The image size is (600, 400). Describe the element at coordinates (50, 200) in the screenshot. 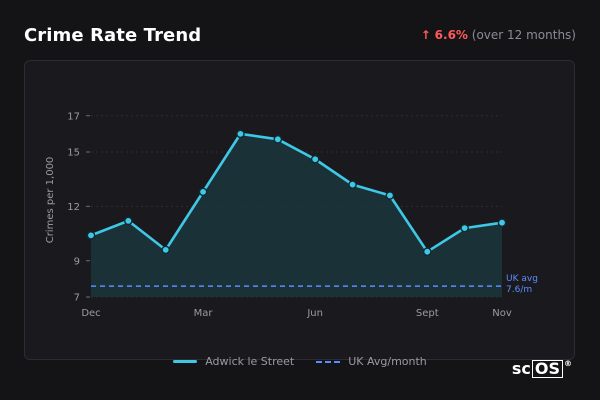

I see `y-axis-label: Crimes per 1,000` at that location.